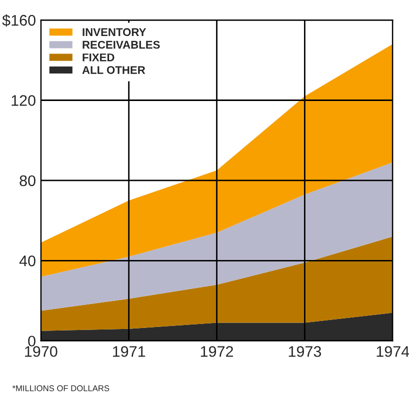  I want to click on y-tick-label: 40, so click(27, 261).